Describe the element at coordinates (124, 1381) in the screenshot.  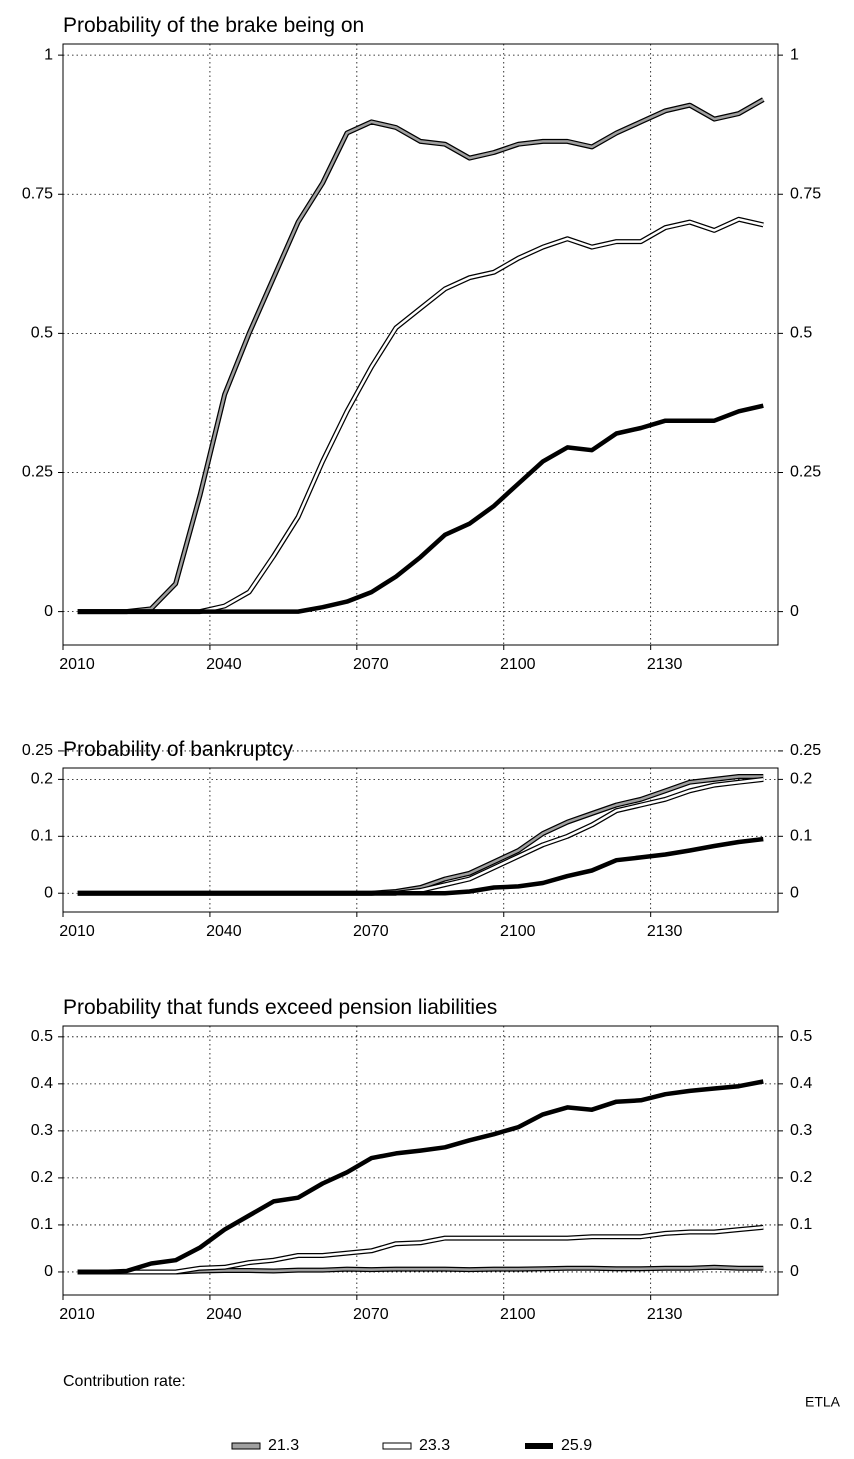
I see `legend-title: Contribution rate:` at that location.